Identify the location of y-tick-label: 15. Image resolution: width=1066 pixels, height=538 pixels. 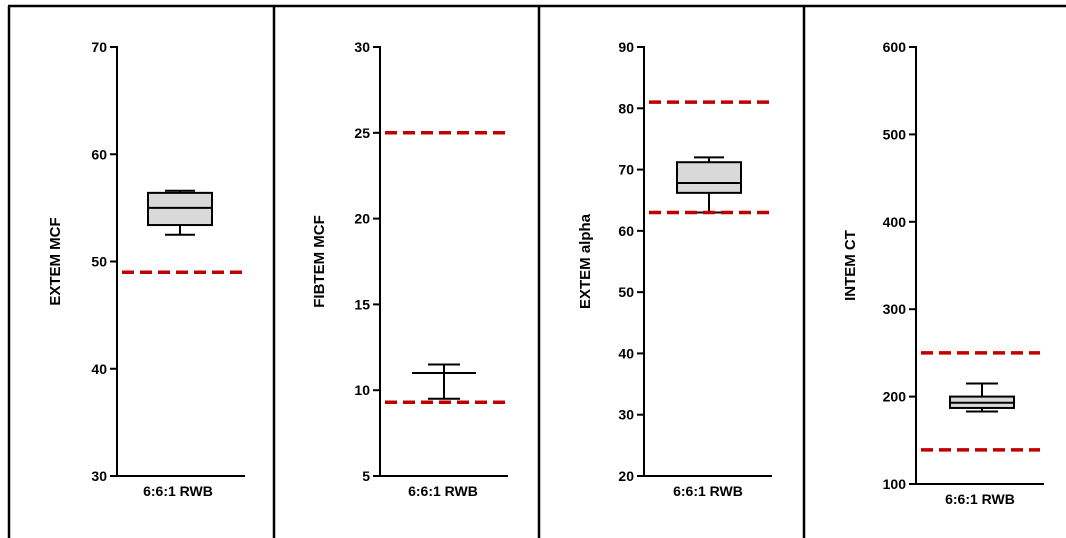
(362, 304).